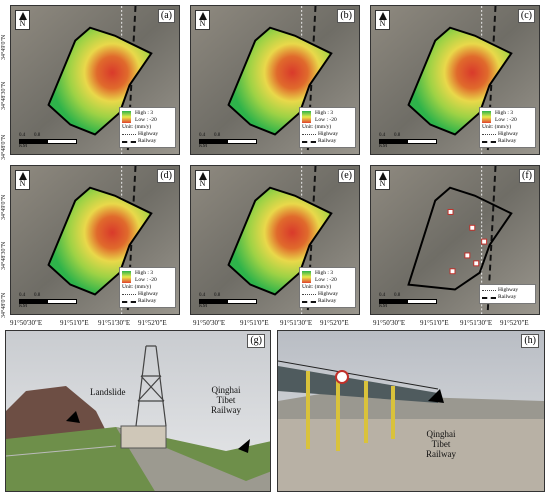  What do you see at coordinates (526, 16) in the screenshot?
I see `panel-label: (c)` at bounding box center [526, 16].